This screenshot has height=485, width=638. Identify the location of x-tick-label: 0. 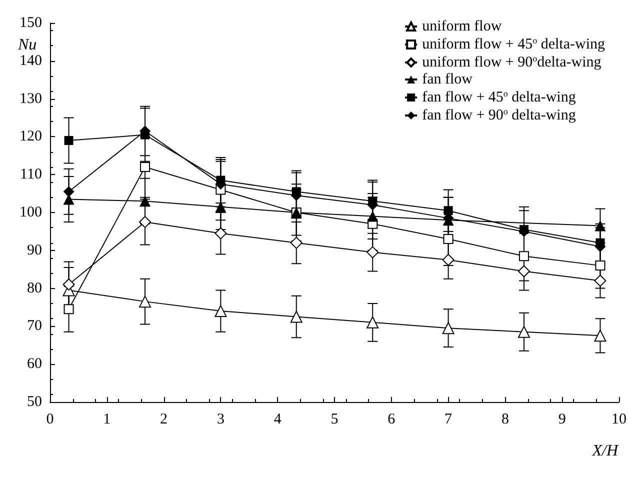
(50, 420).